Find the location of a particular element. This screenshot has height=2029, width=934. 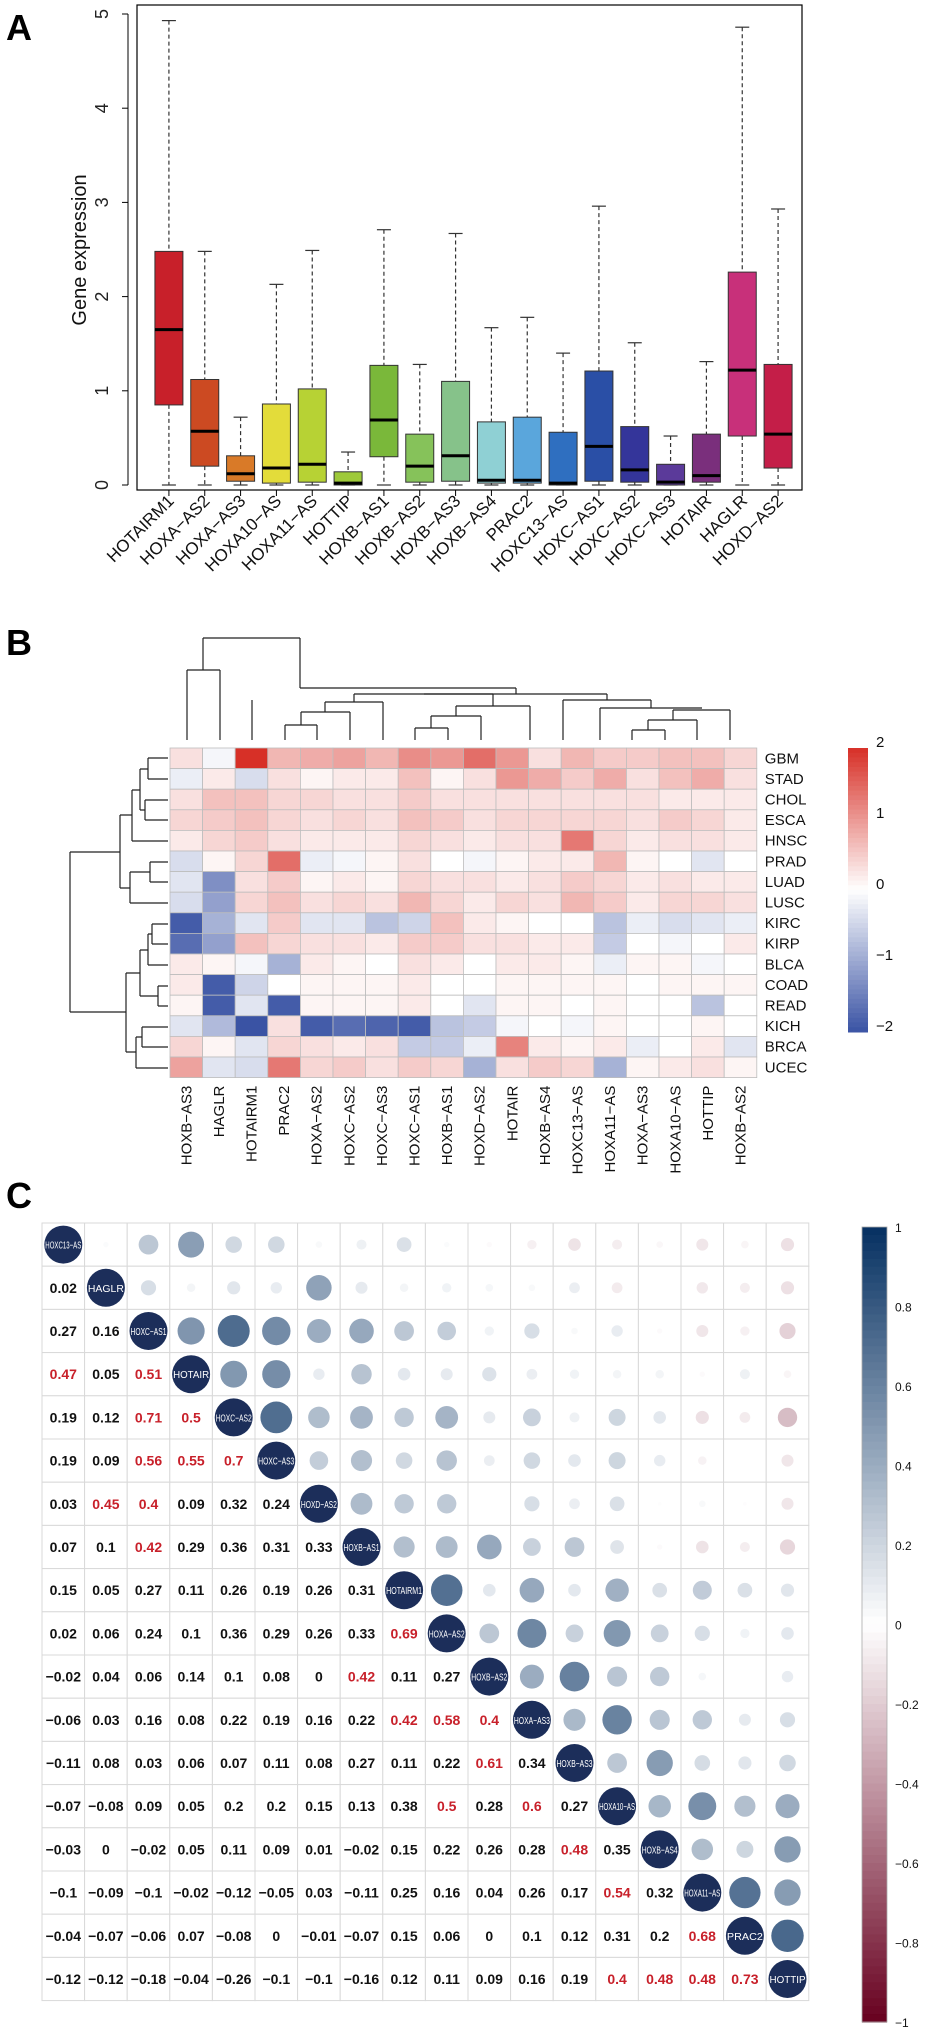

correlation-value: 0.2 is located at coordinates (660, 1936).